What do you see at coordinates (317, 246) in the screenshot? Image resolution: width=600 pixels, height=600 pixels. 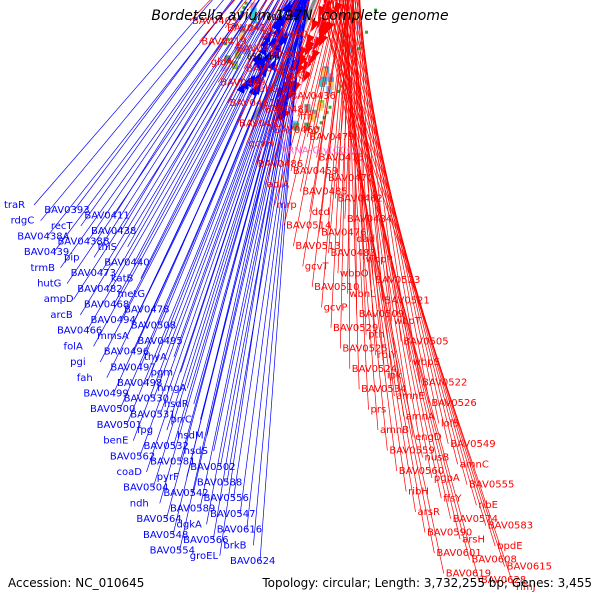 I see `forward-gene-label: BAV0513` at bounding box center [317, 246].